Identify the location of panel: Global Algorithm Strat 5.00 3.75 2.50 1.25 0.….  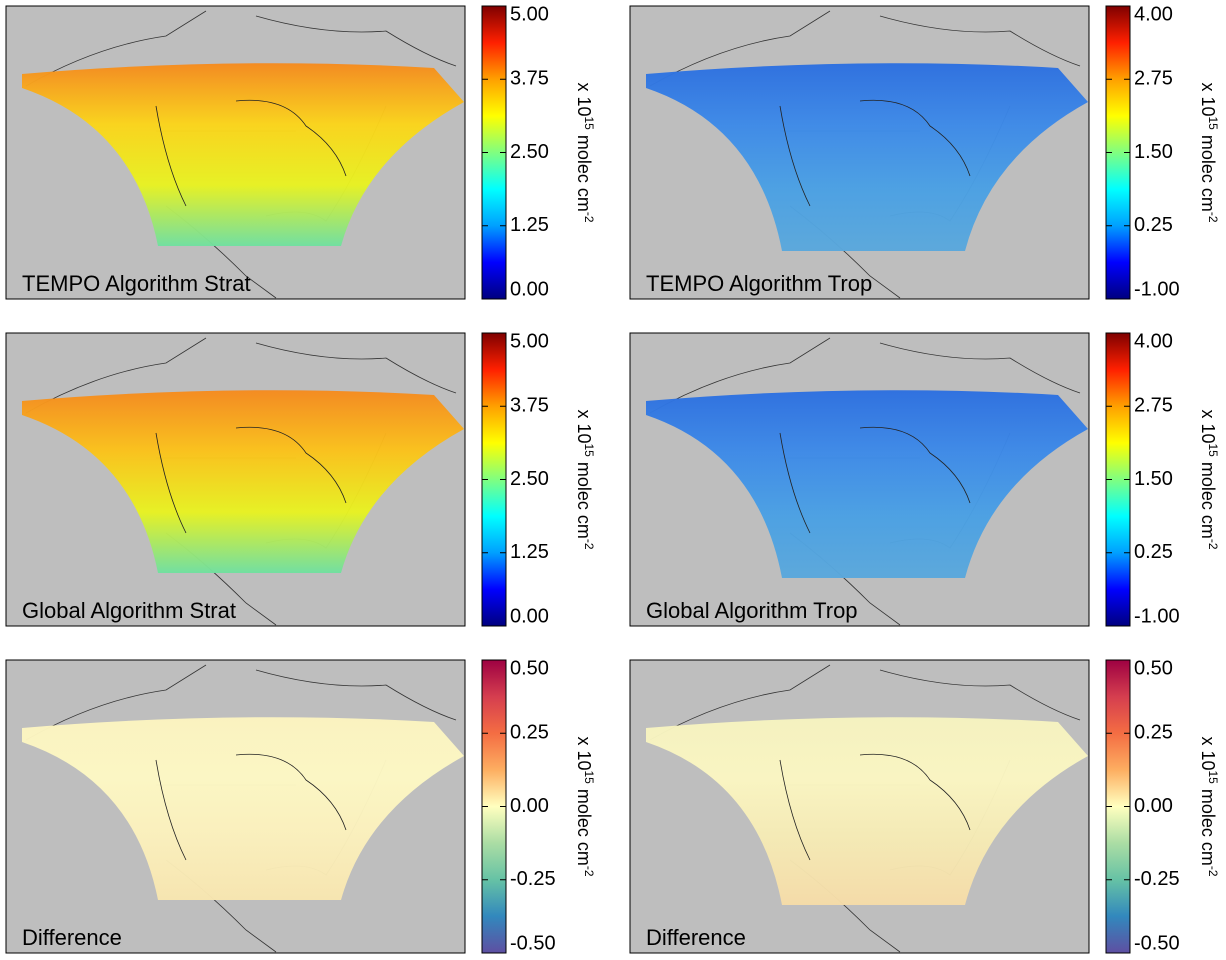
(300, 478).